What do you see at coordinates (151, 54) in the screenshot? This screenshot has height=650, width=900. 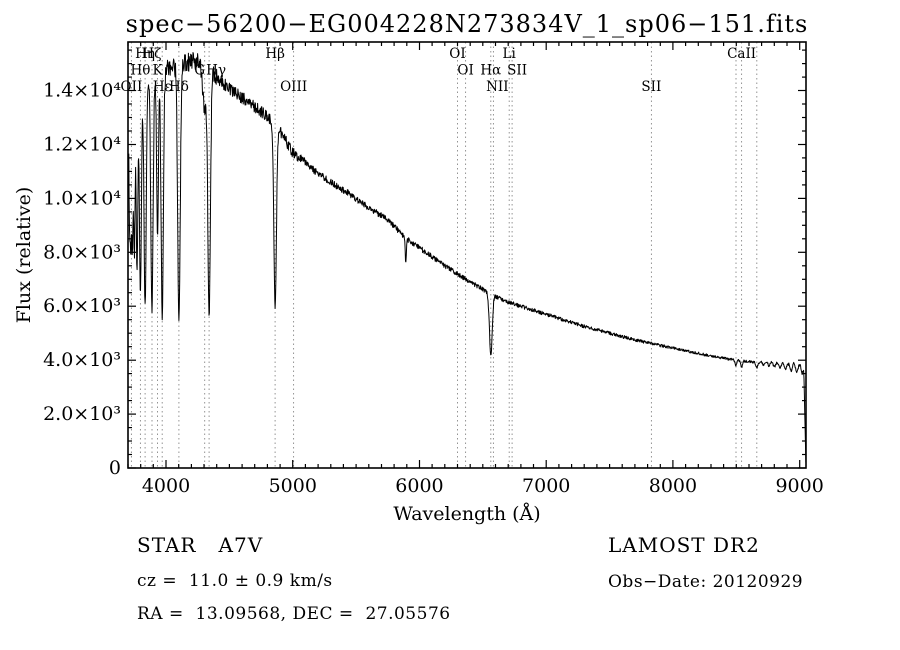 I see `svg-text: Hζ` at bounding box center [151, 54].